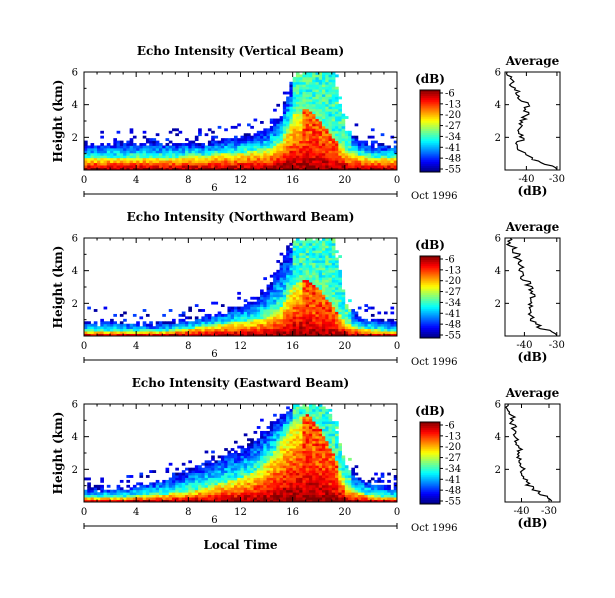 The height and width of the screenshot is (598, 615). Describe the element at coordinates (241, 287) in the screenshot. I see `heatmap-cells` at that location.